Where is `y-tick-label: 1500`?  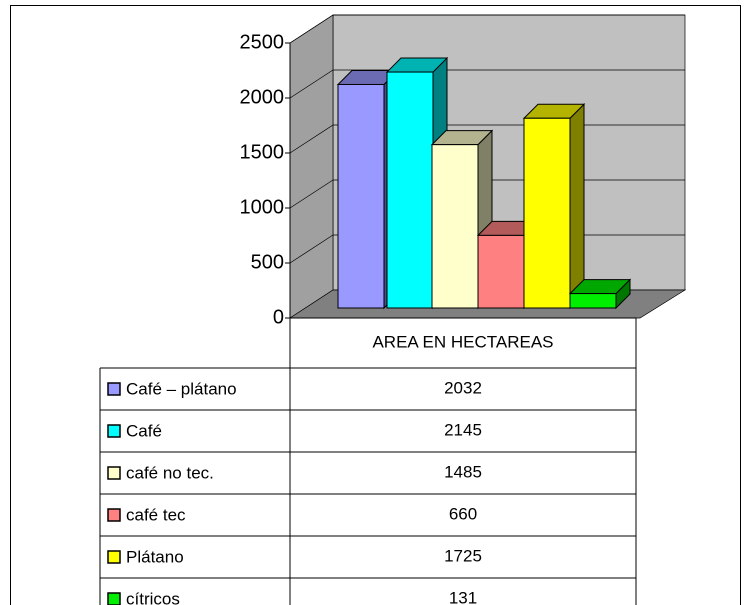
y-tick-label: 1500 is located at coordinates (262, 152).